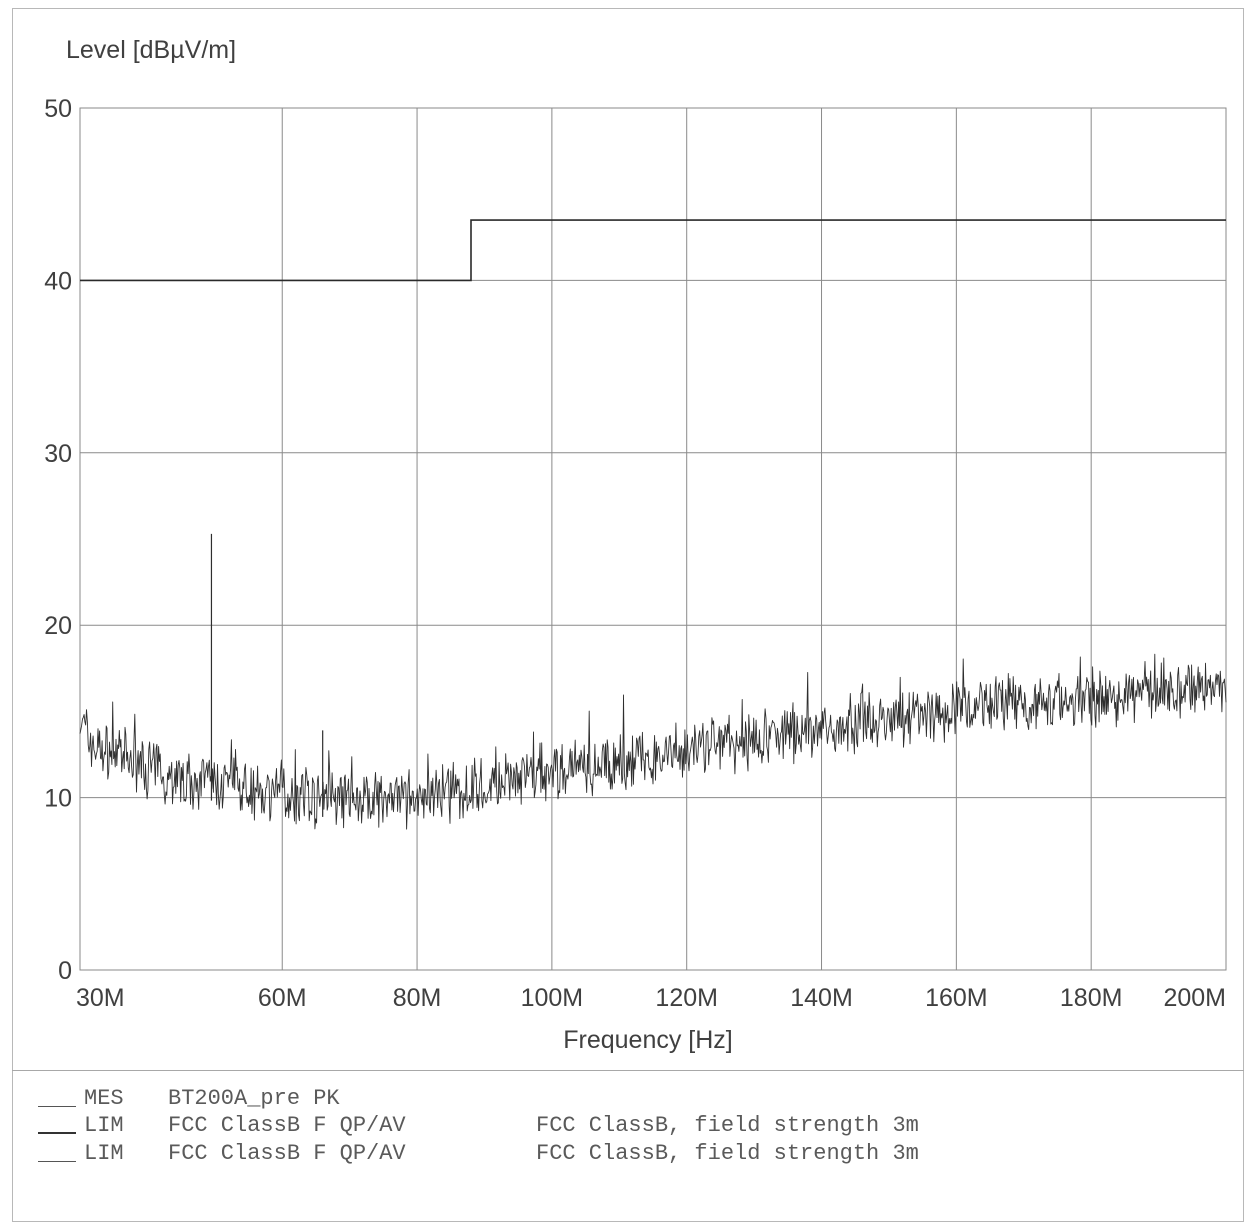  What do you see at coordinates (648, 1040) in the screenshot?
I see `x-axis-title: Frequency [Hz]` at bounding box center [648, 1040].